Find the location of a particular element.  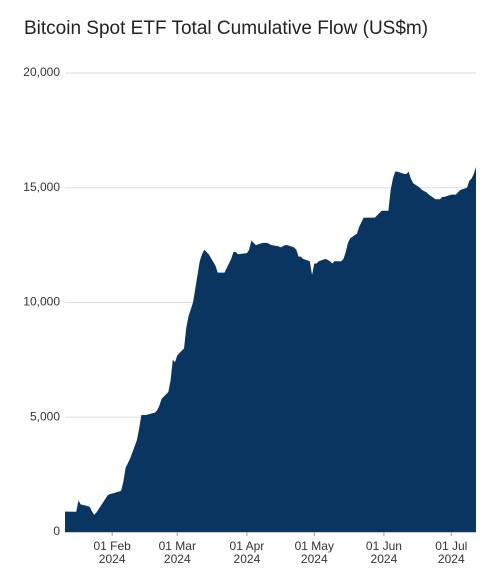

x-tick-label: 01 Jun 2024 is located at coordinates (383, 552).